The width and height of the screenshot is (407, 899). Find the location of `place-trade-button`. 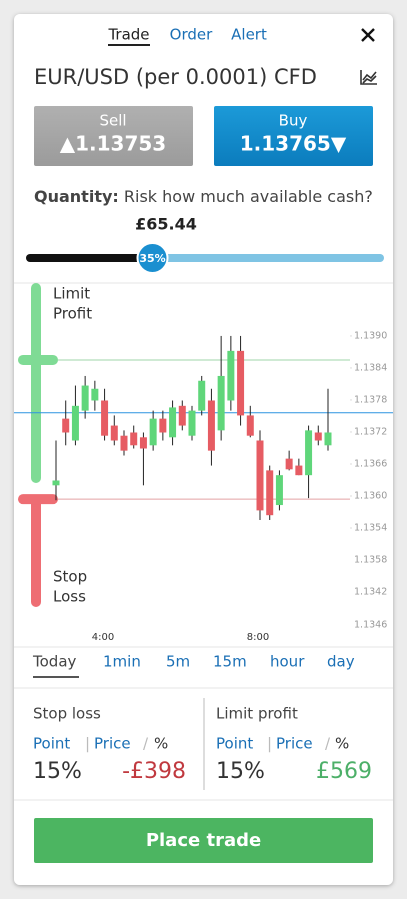

place-trade-button is located at coordinates (203, 840).